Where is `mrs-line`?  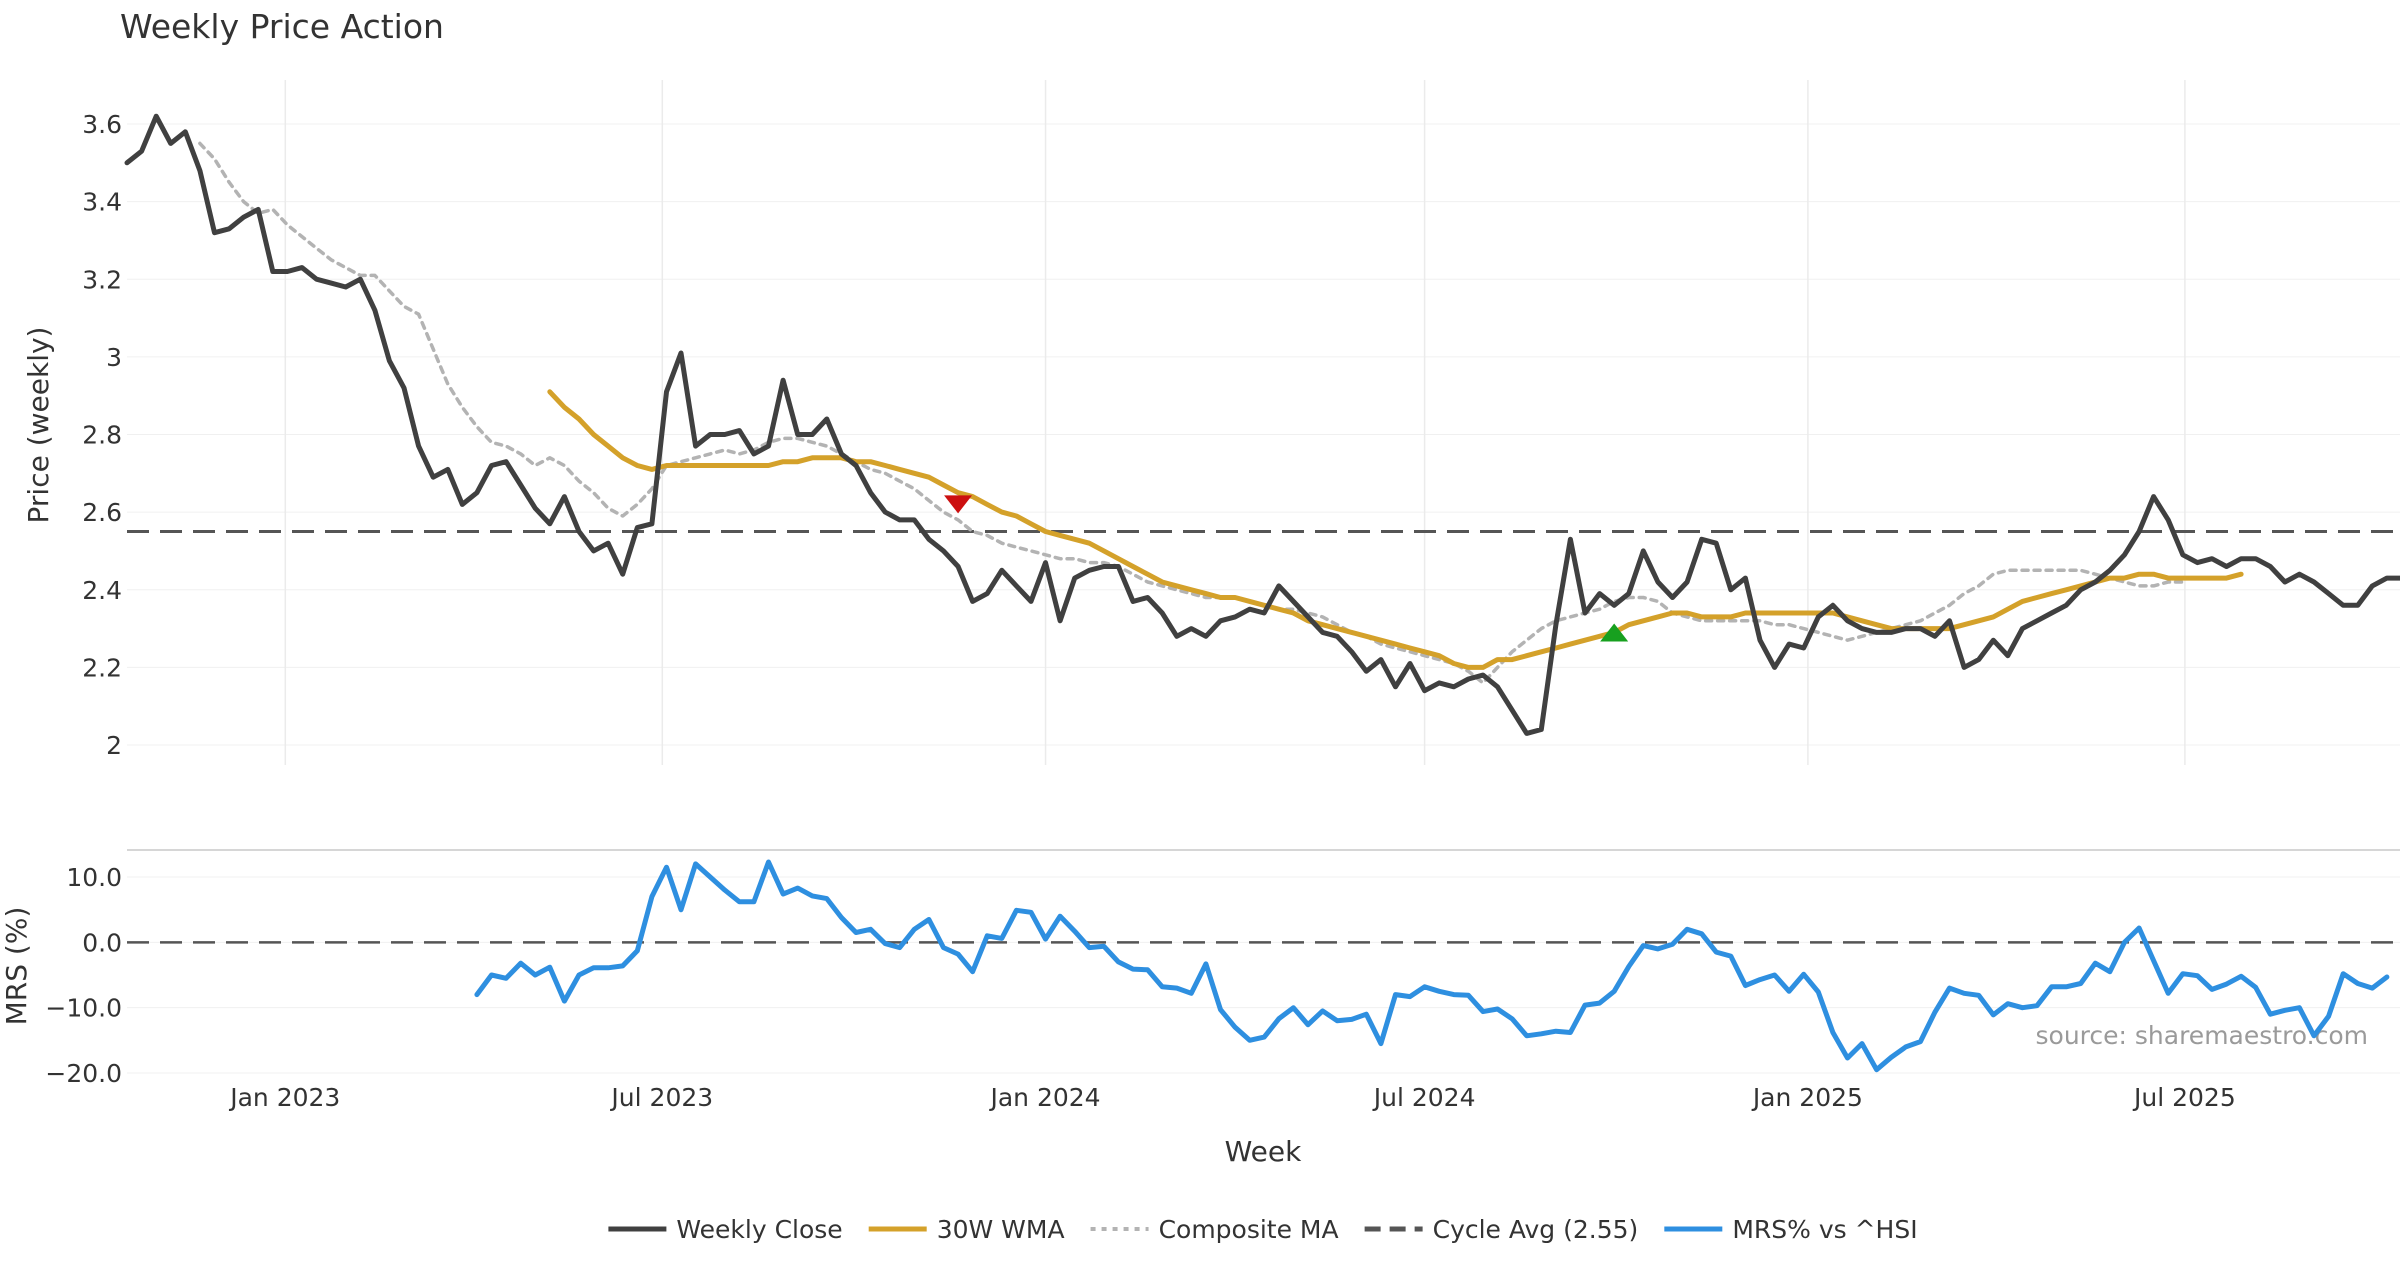
mrs-line is located at coordinates (1432, 966).